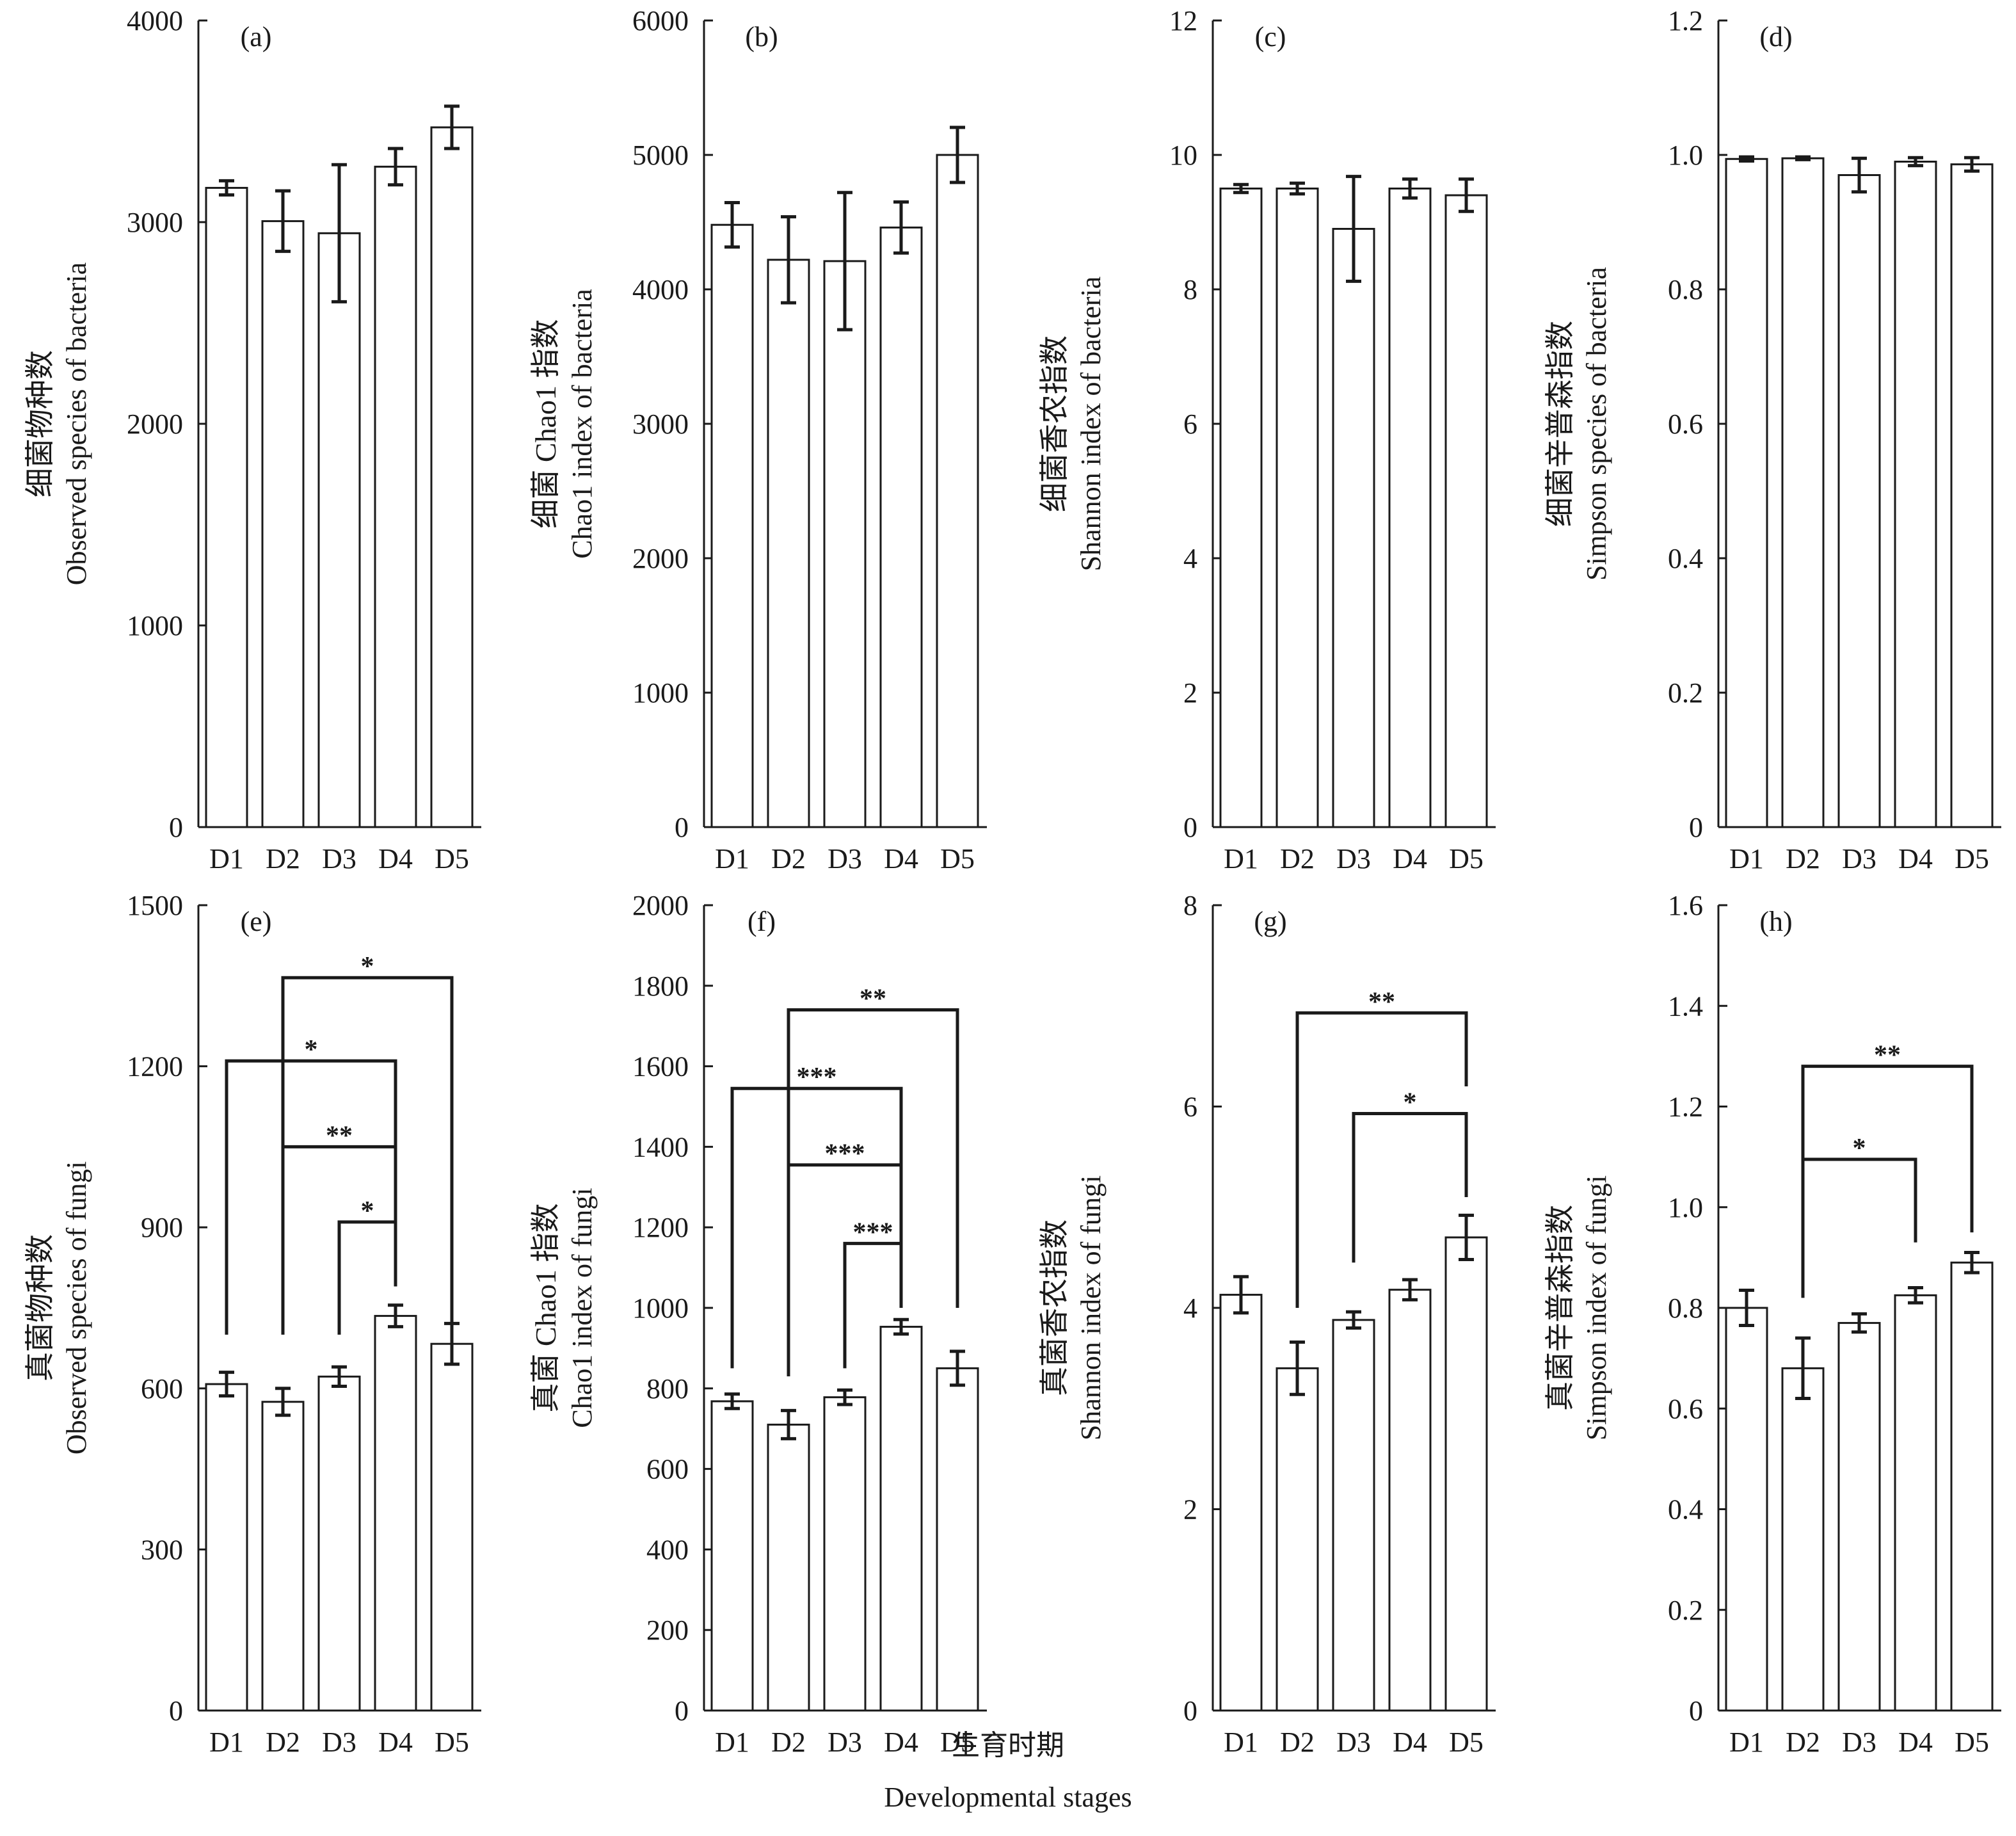 The image size is (2016, 1836). Describe the element at coordinates (1685, 1107) in the screenshot. I see `y-tick-label: 1.2` at that location.